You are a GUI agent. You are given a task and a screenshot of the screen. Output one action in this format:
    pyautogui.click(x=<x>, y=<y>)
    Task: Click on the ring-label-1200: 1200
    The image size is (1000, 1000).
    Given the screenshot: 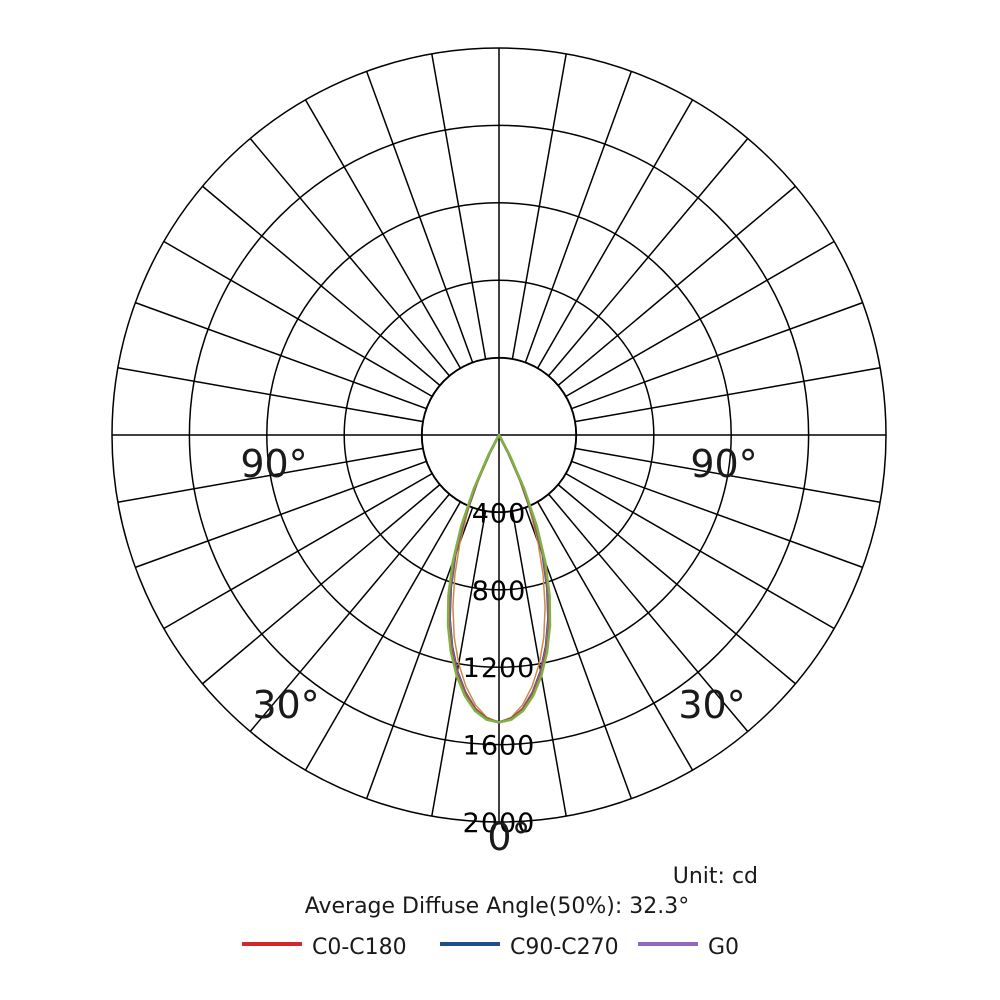 What is the action you would take?
    pyautogui.click(x=499, y=668)
    